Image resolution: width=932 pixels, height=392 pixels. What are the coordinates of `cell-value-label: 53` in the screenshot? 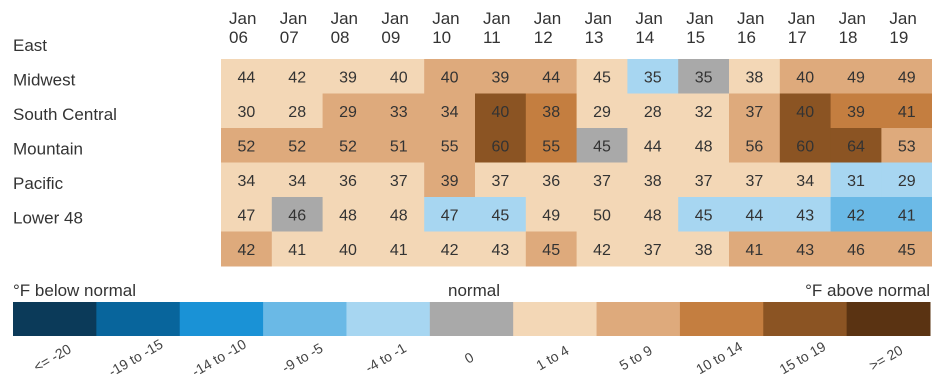 It's located at (907, 146).